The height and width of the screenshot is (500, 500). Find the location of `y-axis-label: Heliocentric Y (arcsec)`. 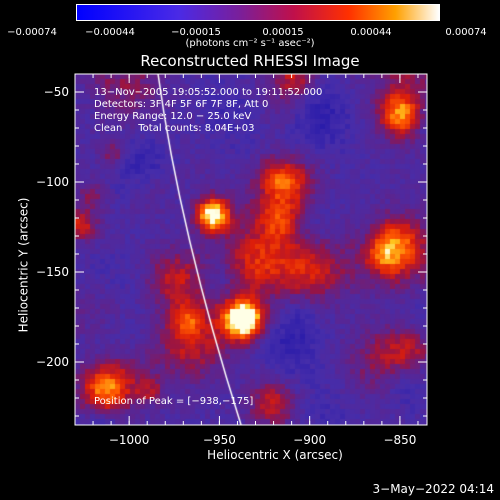

y-axis-label: Heliocentric Y (arcsec) is located at coordinates (23, 265).